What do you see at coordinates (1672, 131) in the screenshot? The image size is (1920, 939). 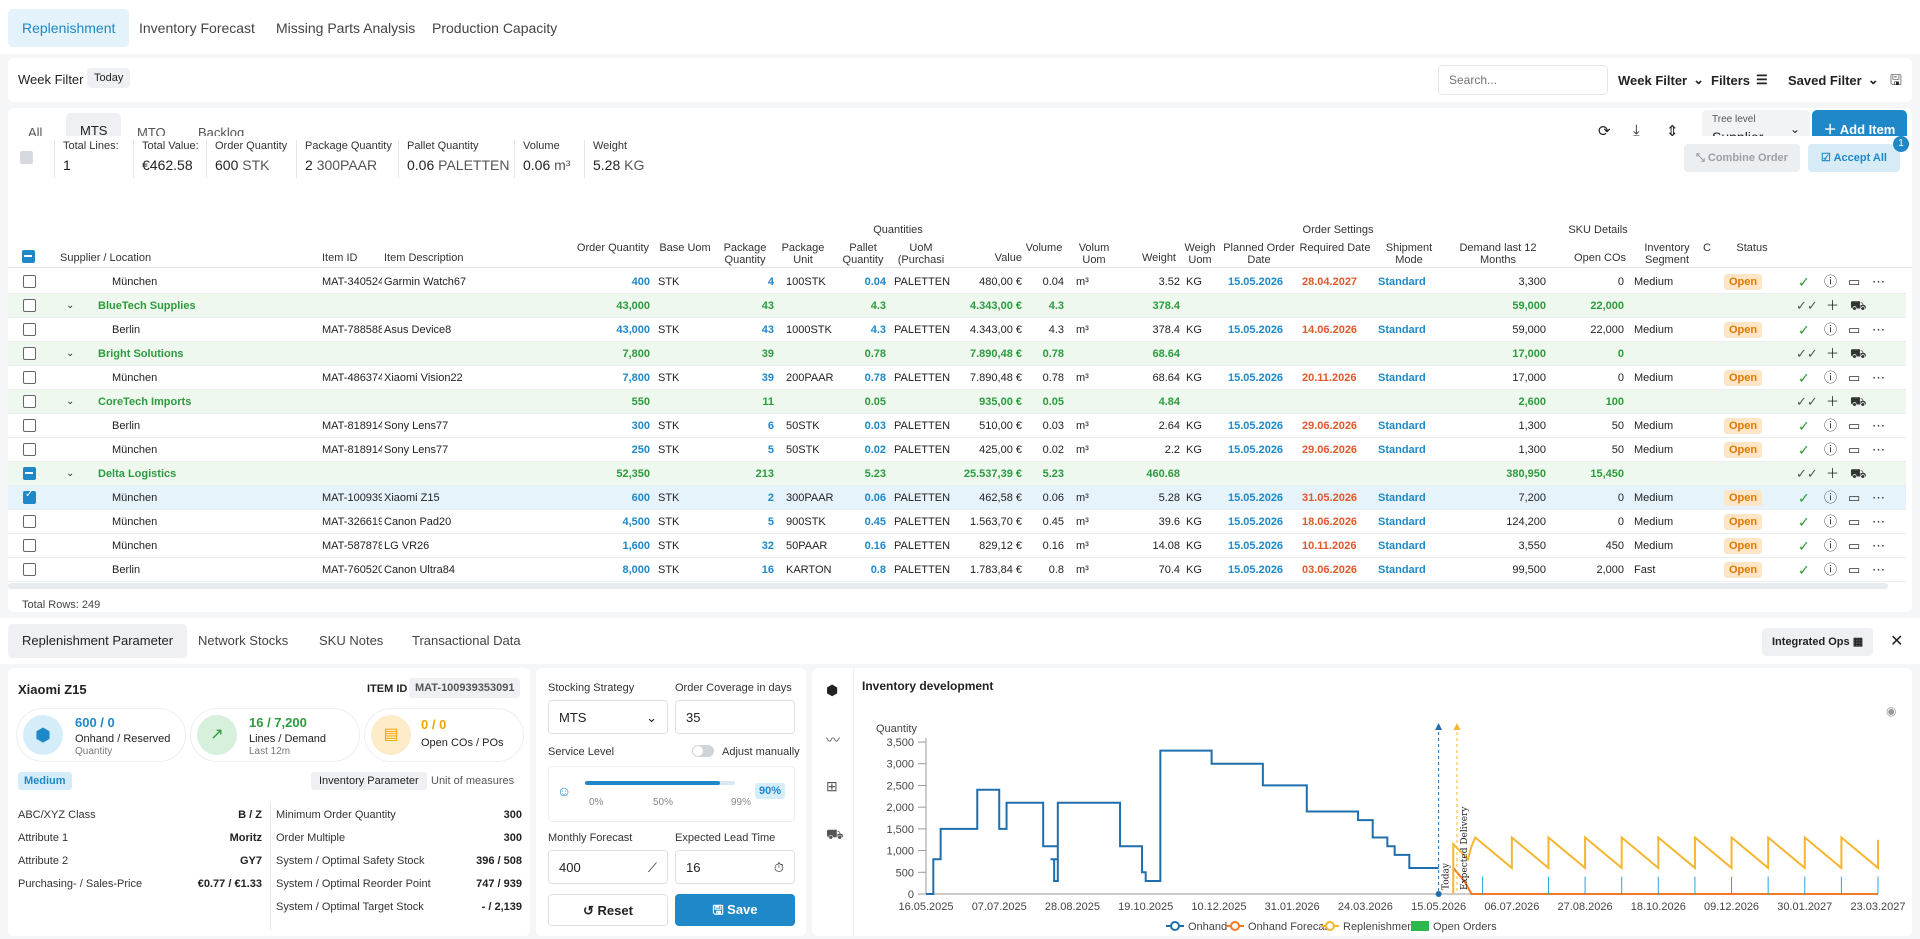 I see `collapse-icon: ⇕` at bounding box center [1672, 131].